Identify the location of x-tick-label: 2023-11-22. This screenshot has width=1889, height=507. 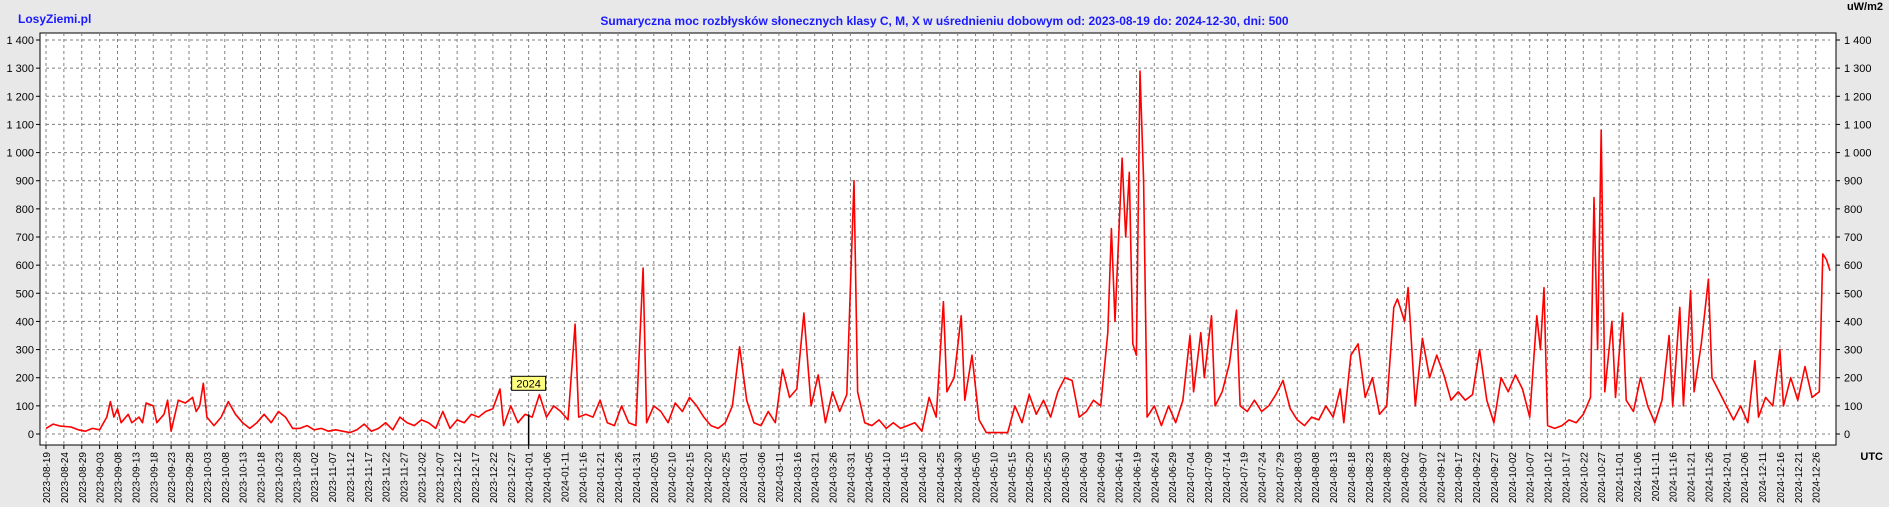
(387, 477).